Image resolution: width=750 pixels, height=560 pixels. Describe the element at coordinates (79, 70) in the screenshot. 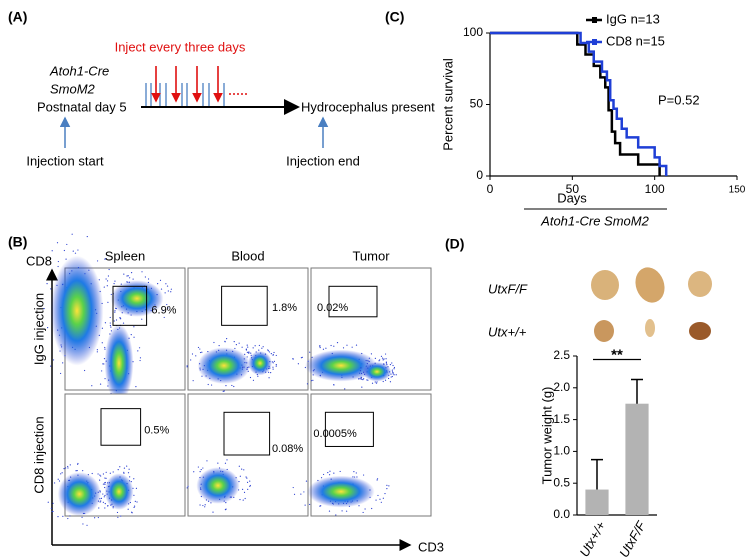

I see `genotype: Atoh1-Cre` at that location.